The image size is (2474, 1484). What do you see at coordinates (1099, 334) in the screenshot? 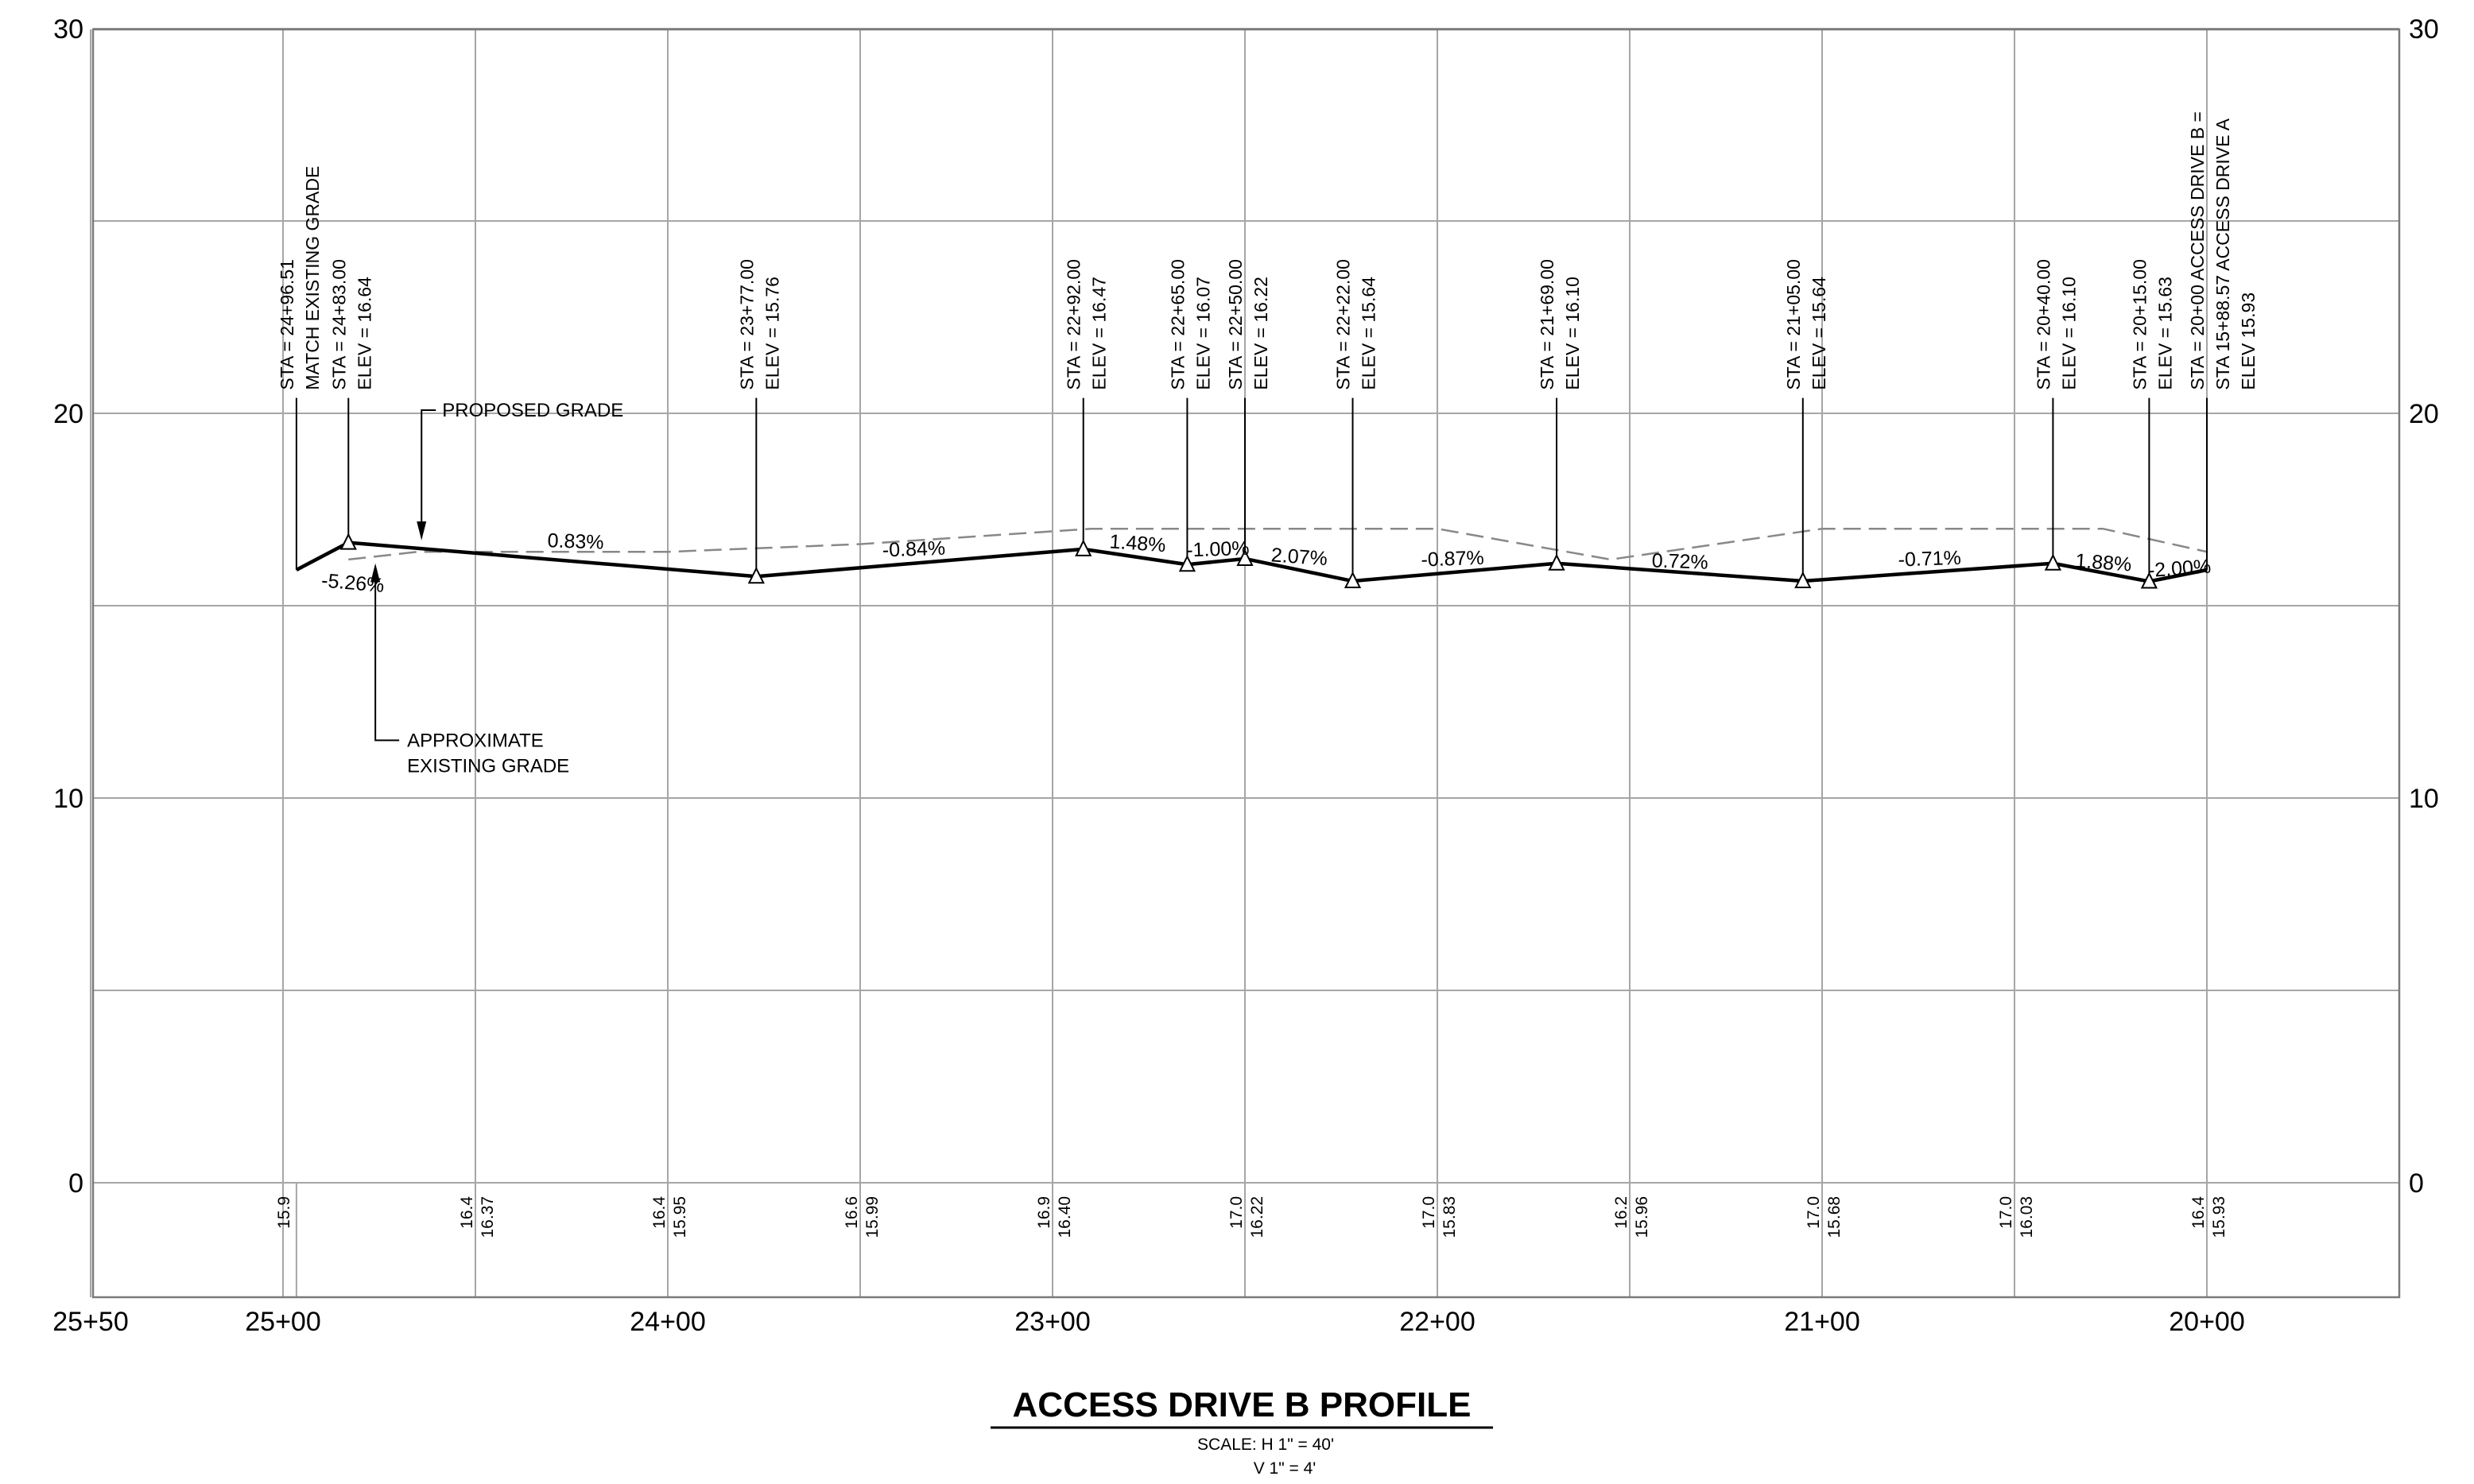
I see `pvi-label: ELEV = 16.47` at bounding box center [1099, 334].